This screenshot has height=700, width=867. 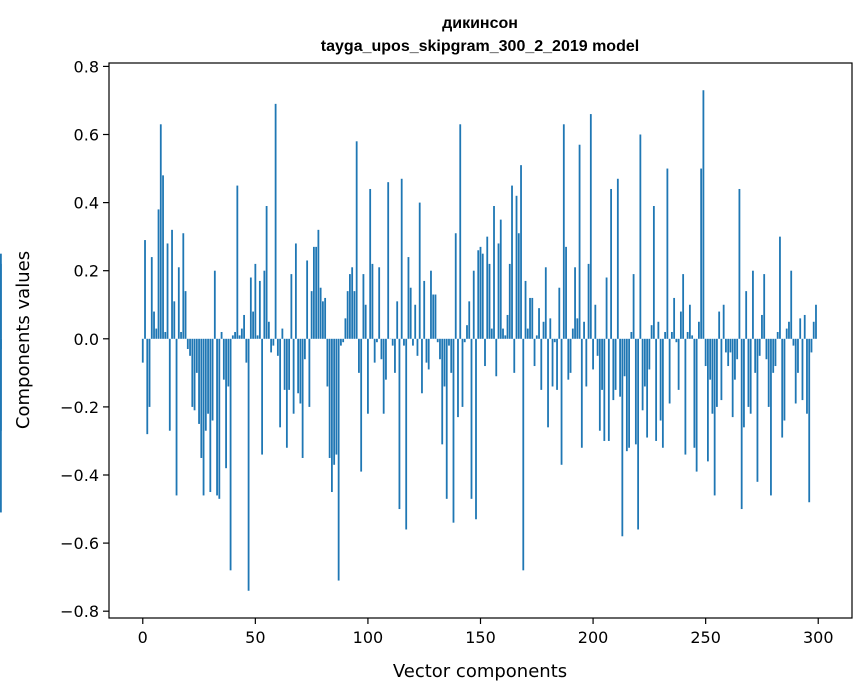 What do you see at coordinates (79, 407) in the screenshot?
I see `y-tick-label: −0.2` at bounding box center [79, 407].